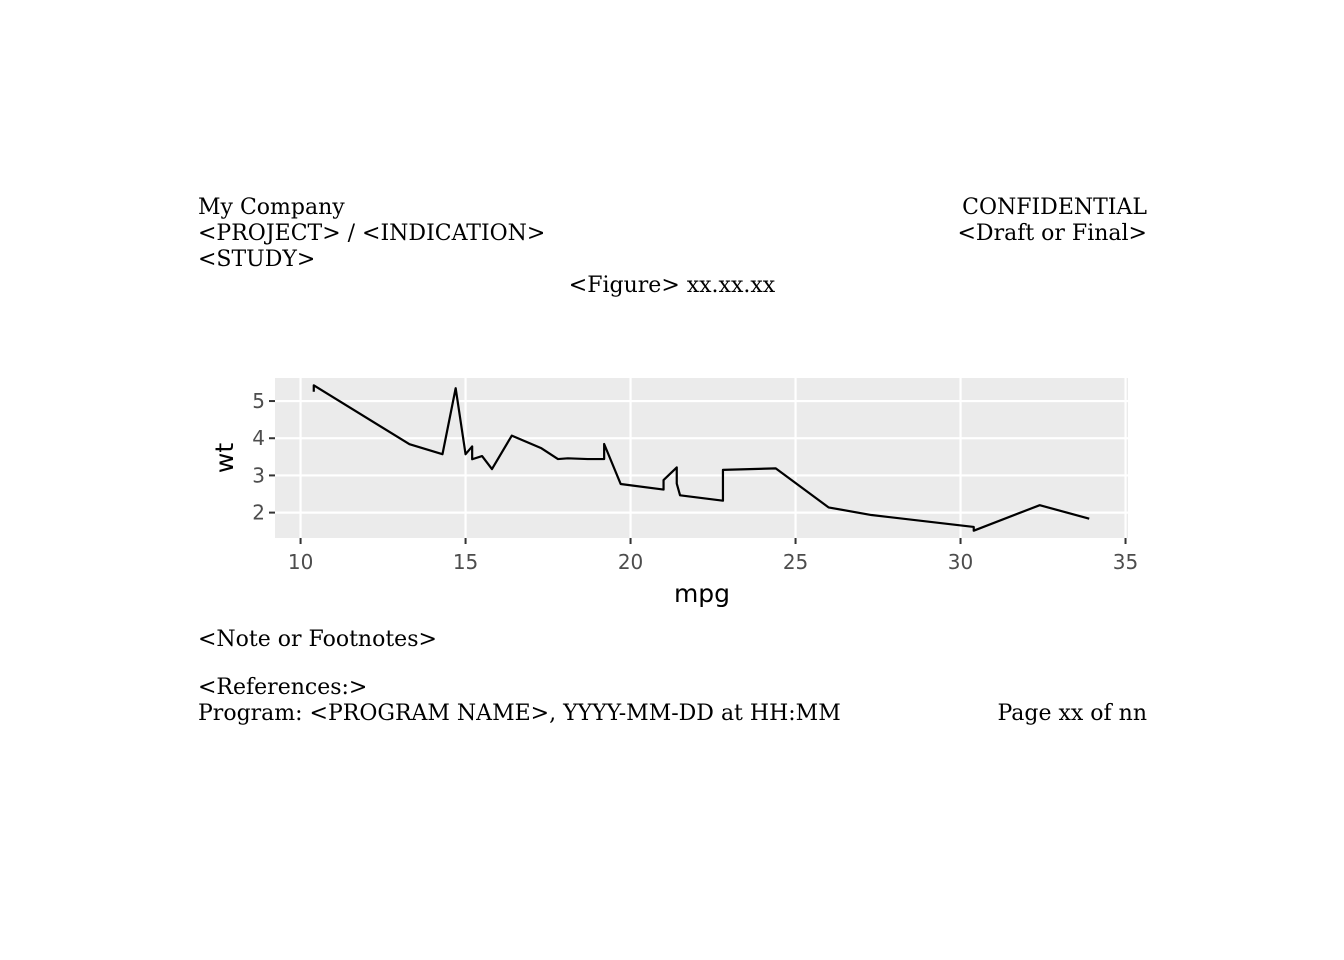 The image size is (1344, 960). I want to click on chart: 2 3 4 5 10 15 20 25 30 35, so click(695, 476).